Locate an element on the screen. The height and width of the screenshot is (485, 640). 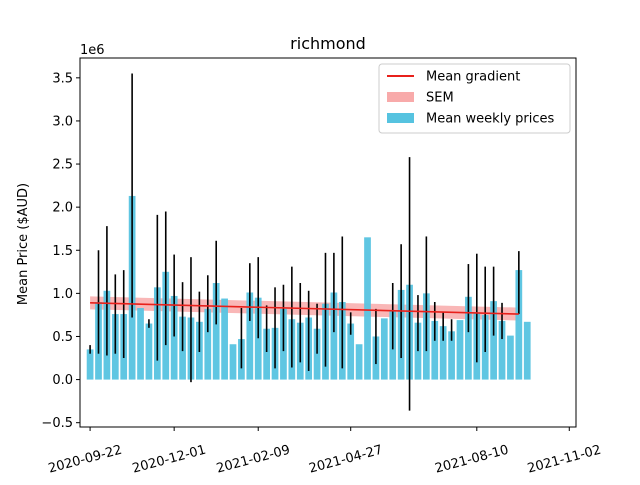
y-tick-label: 0.5 is located at coordinates (62, 337).